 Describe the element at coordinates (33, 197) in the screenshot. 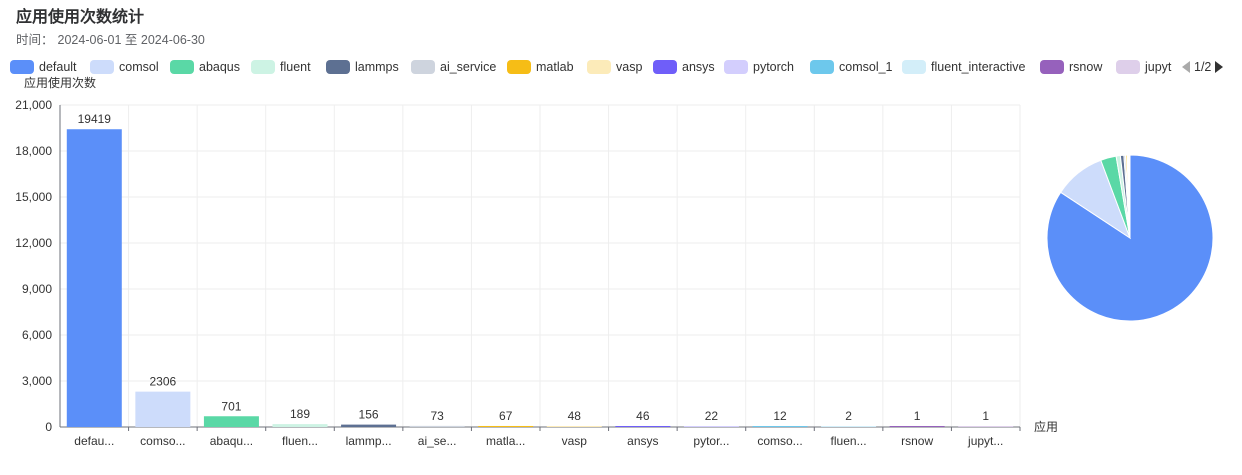

I see `y-tick-label: 15,000` at that location.